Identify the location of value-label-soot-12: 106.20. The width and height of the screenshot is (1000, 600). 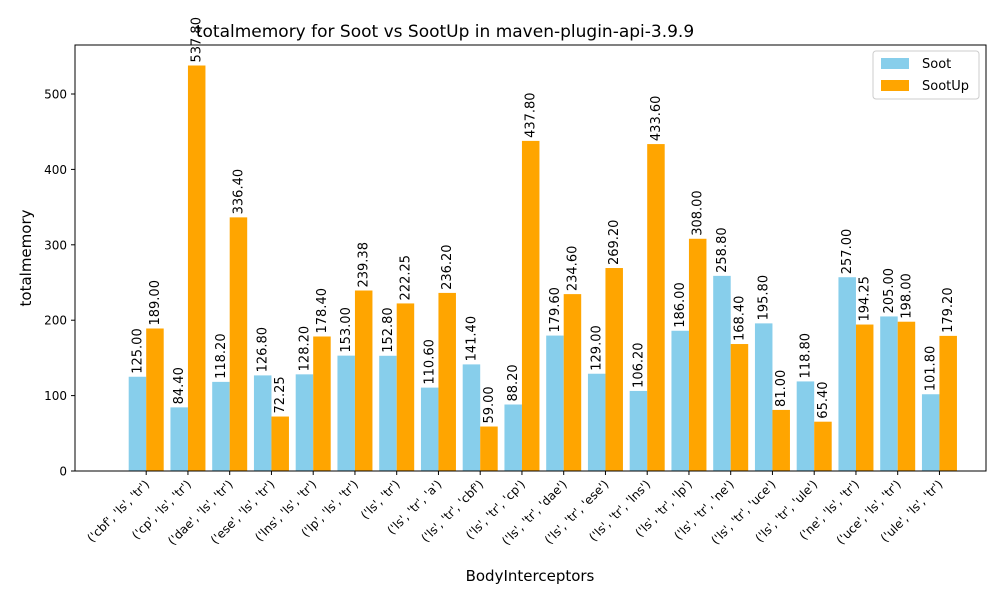
(638, 365).